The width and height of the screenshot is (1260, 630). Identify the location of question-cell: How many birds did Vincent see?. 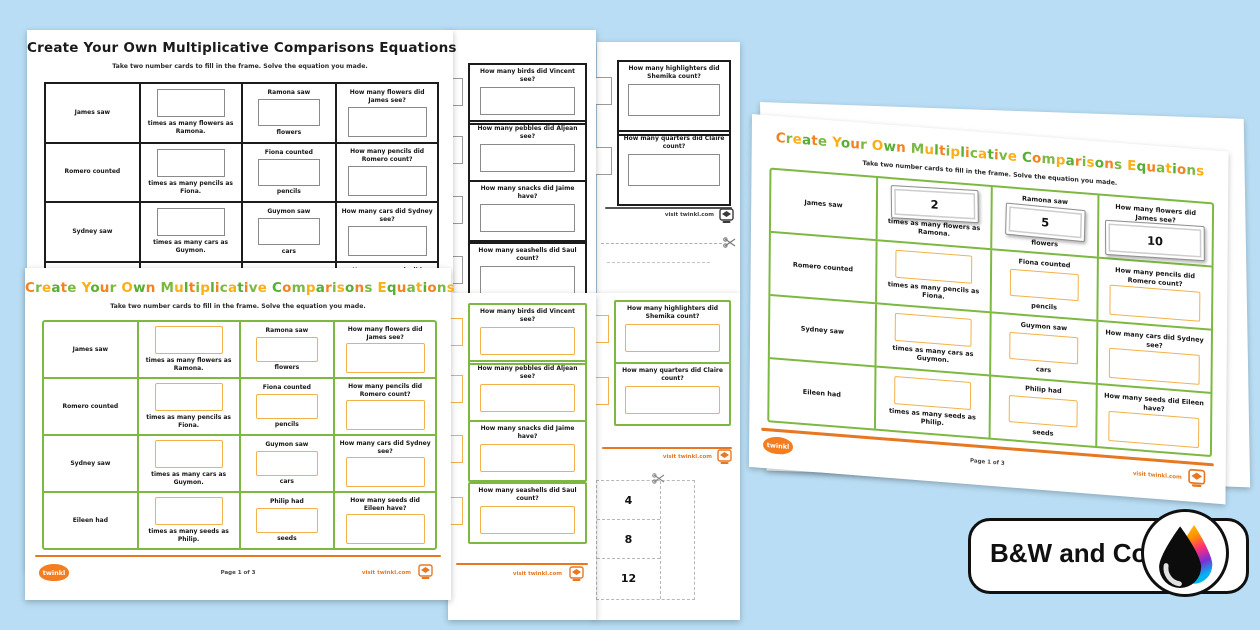
(527, 334).